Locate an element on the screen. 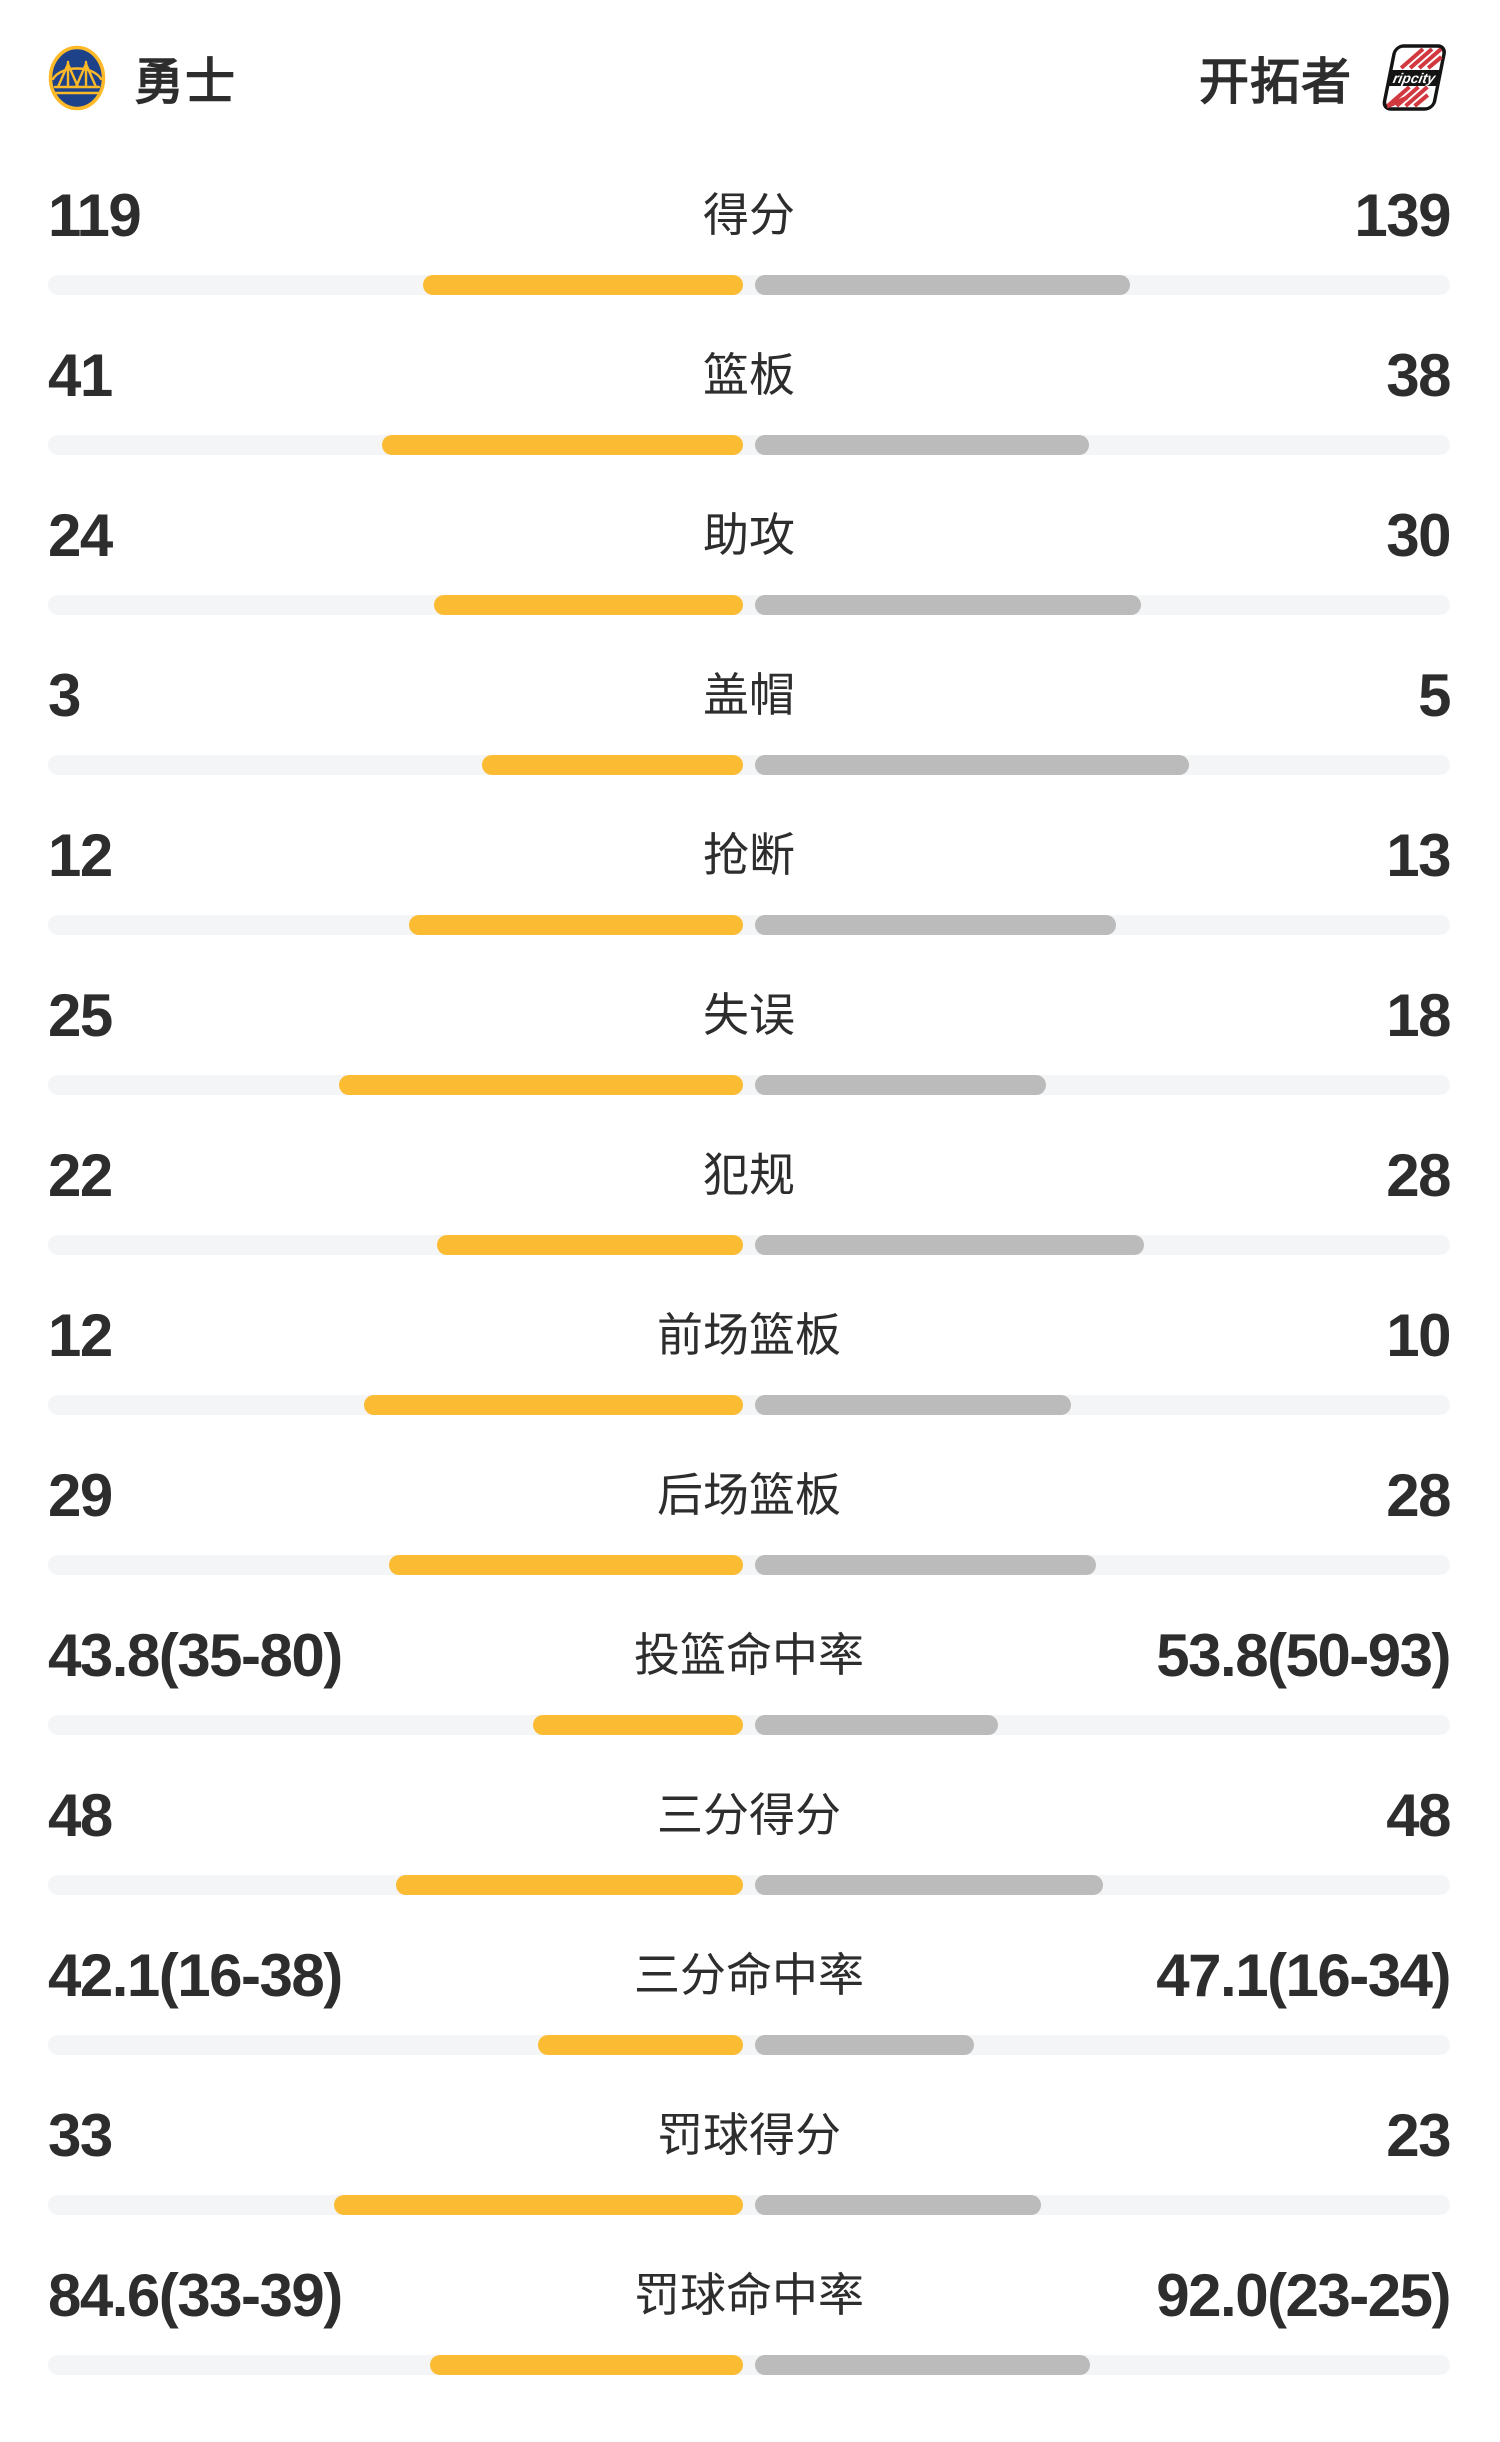 The width and height of the screenshot is (1500, 2442). blazers-ripcity-logo-icon: ripcity is located at coordinates (1415, 78).